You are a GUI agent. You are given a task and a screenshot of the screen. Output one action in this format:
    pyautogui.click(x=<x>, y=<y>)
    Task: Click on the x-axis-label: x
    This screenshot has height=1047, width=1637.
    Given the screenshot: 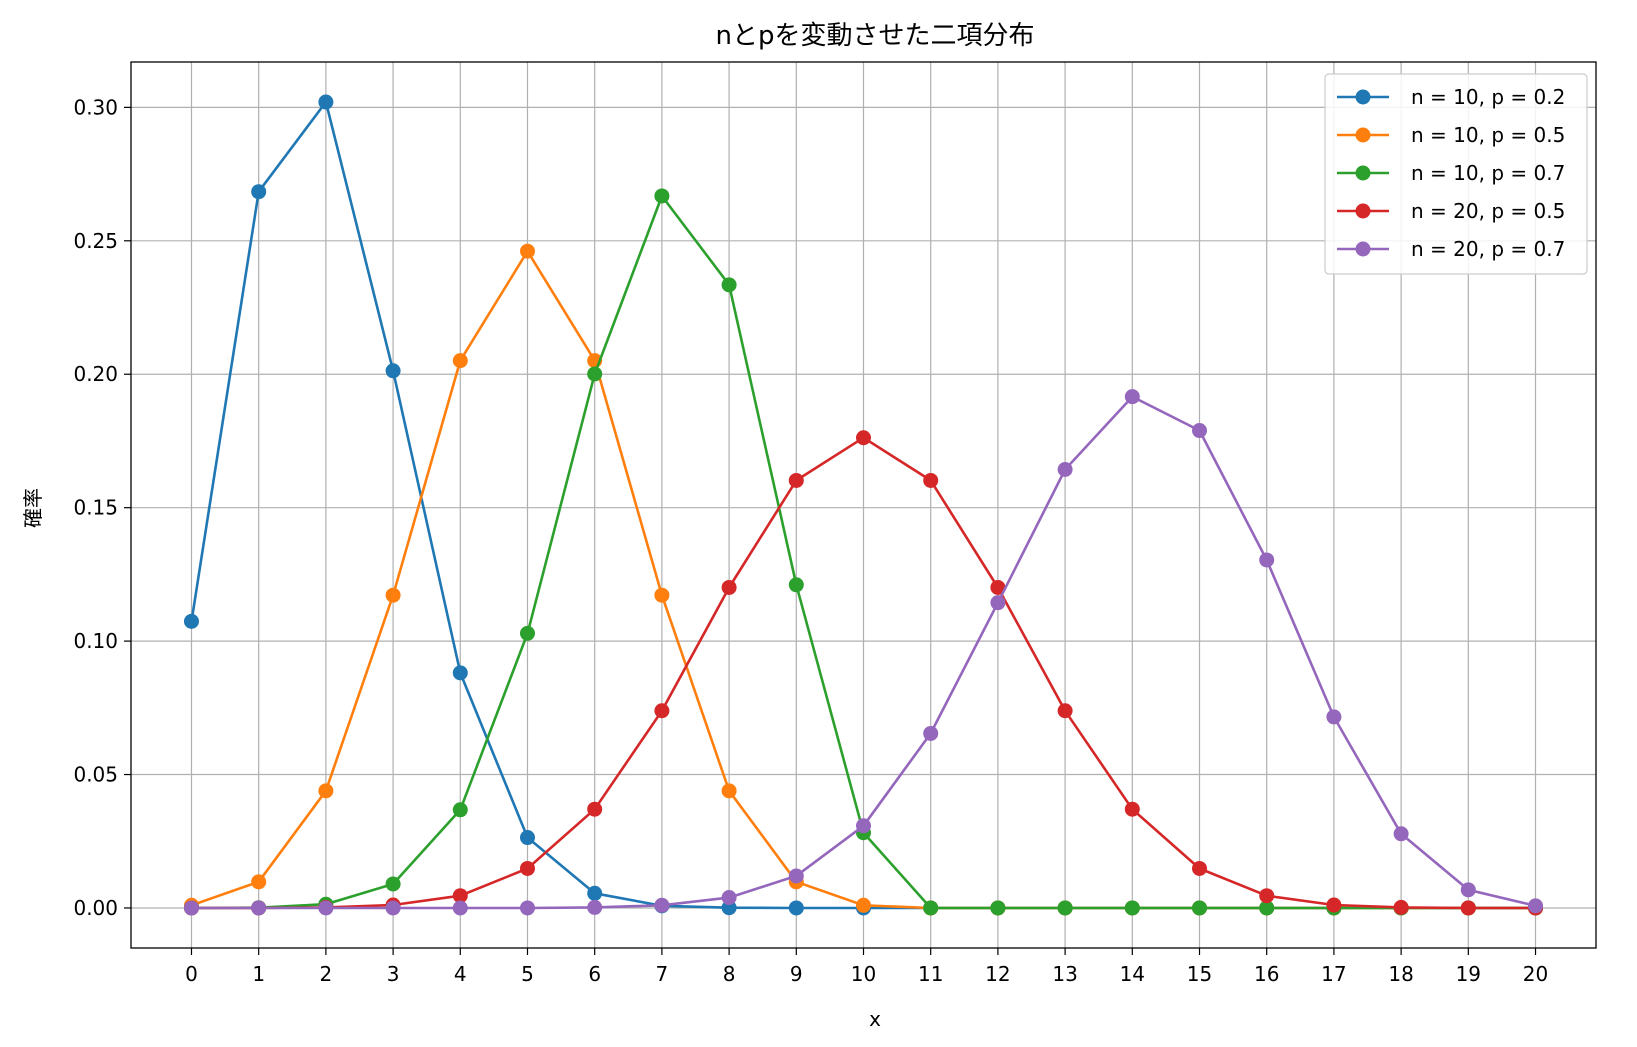 What is the action you would take?
    pyautogui.click(x=875, y=1019)
    